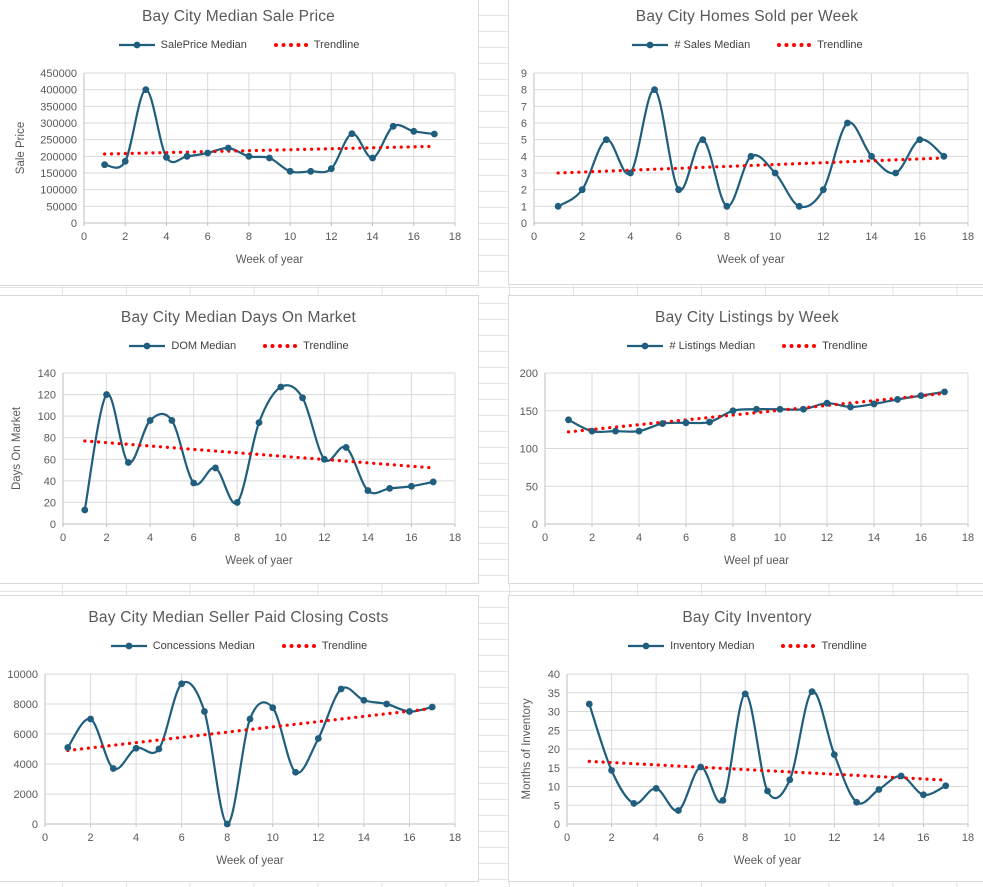  What do you see at coordinates (50, 460) in the screenshot?
I see `svg-text: 60` at bounding box center [50, 460].